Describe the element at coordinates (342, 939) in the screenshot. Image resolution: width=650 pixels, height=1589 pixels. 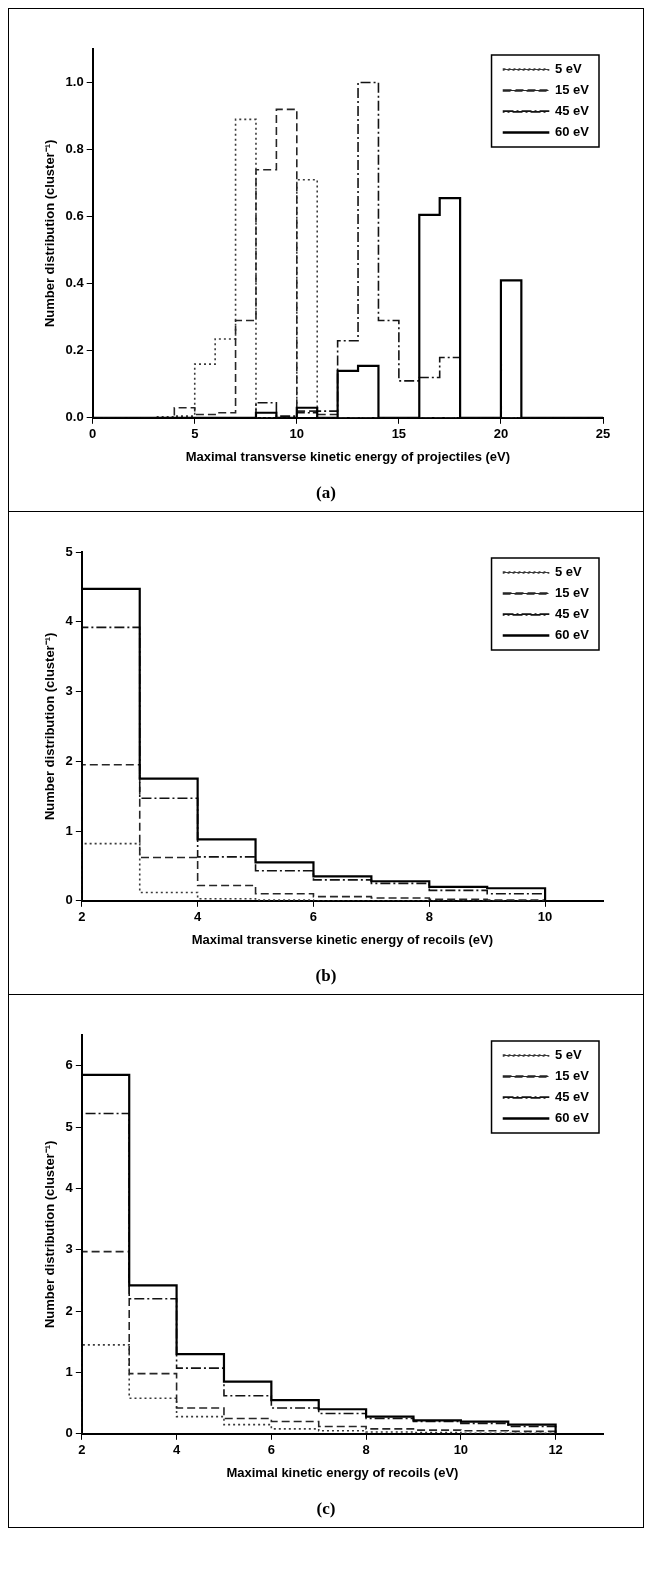
I see `x-axis-title: Maximal transverse kinetic energy of recoils (eV)` at that location.